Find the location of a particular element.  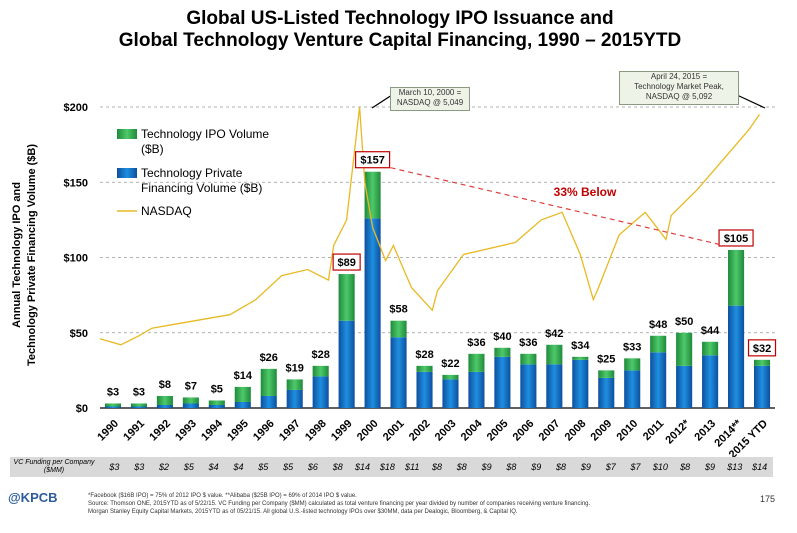

brand-logo: @KPCB is located at coordinates (33, 497).